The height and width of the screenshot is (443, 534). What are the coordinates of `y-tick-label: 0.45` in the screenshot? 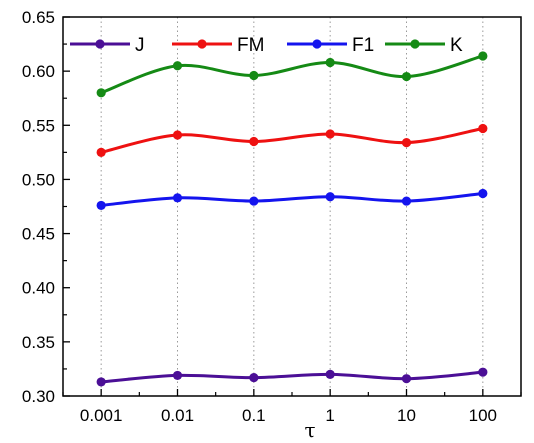 It's located at (38, 234).